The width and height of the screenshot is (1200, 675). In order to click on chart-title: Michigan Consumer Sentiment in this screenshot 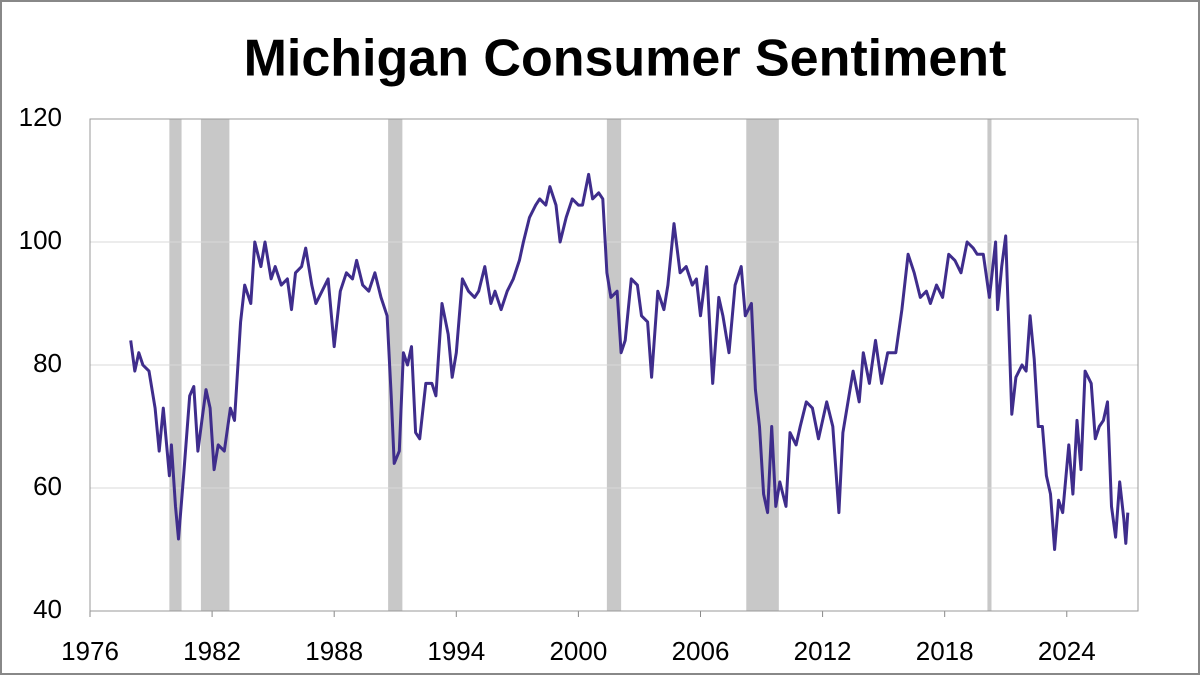, I will do `click(625, 59)`.